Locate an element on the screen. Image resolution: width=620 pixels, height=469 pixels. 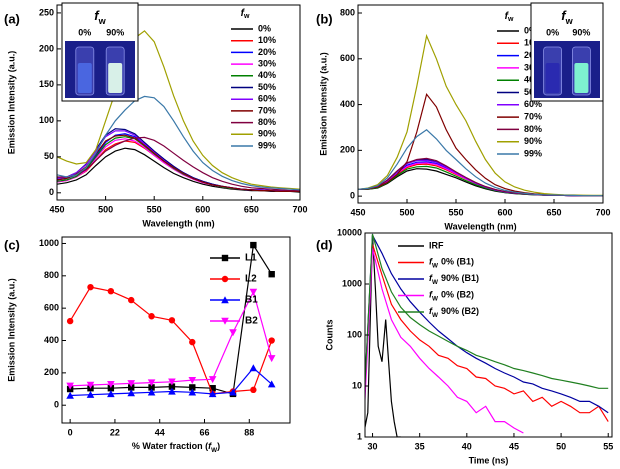
legend-label: 10% is located at coordinates (267, 40).